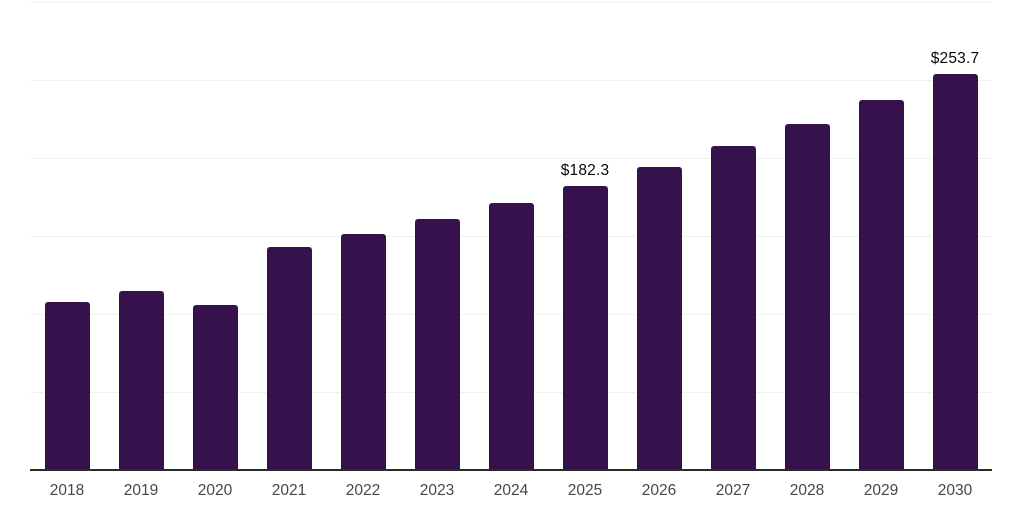 The width and height of the screenshot is (1024, 512). What do you see at coordinates (289, 490) in the screenshot?
I see `x-tick-label-2021: 2021` at bounding box center [289, 490].